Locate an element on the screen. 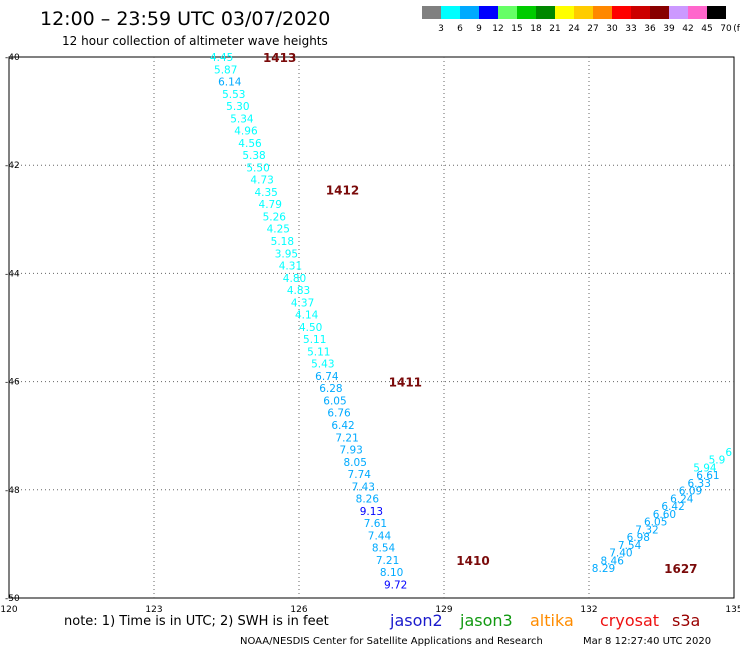 The height and width of the screenshot is (650, 740). mission-name-s3a: s3a is located at coordinates (686, 620).